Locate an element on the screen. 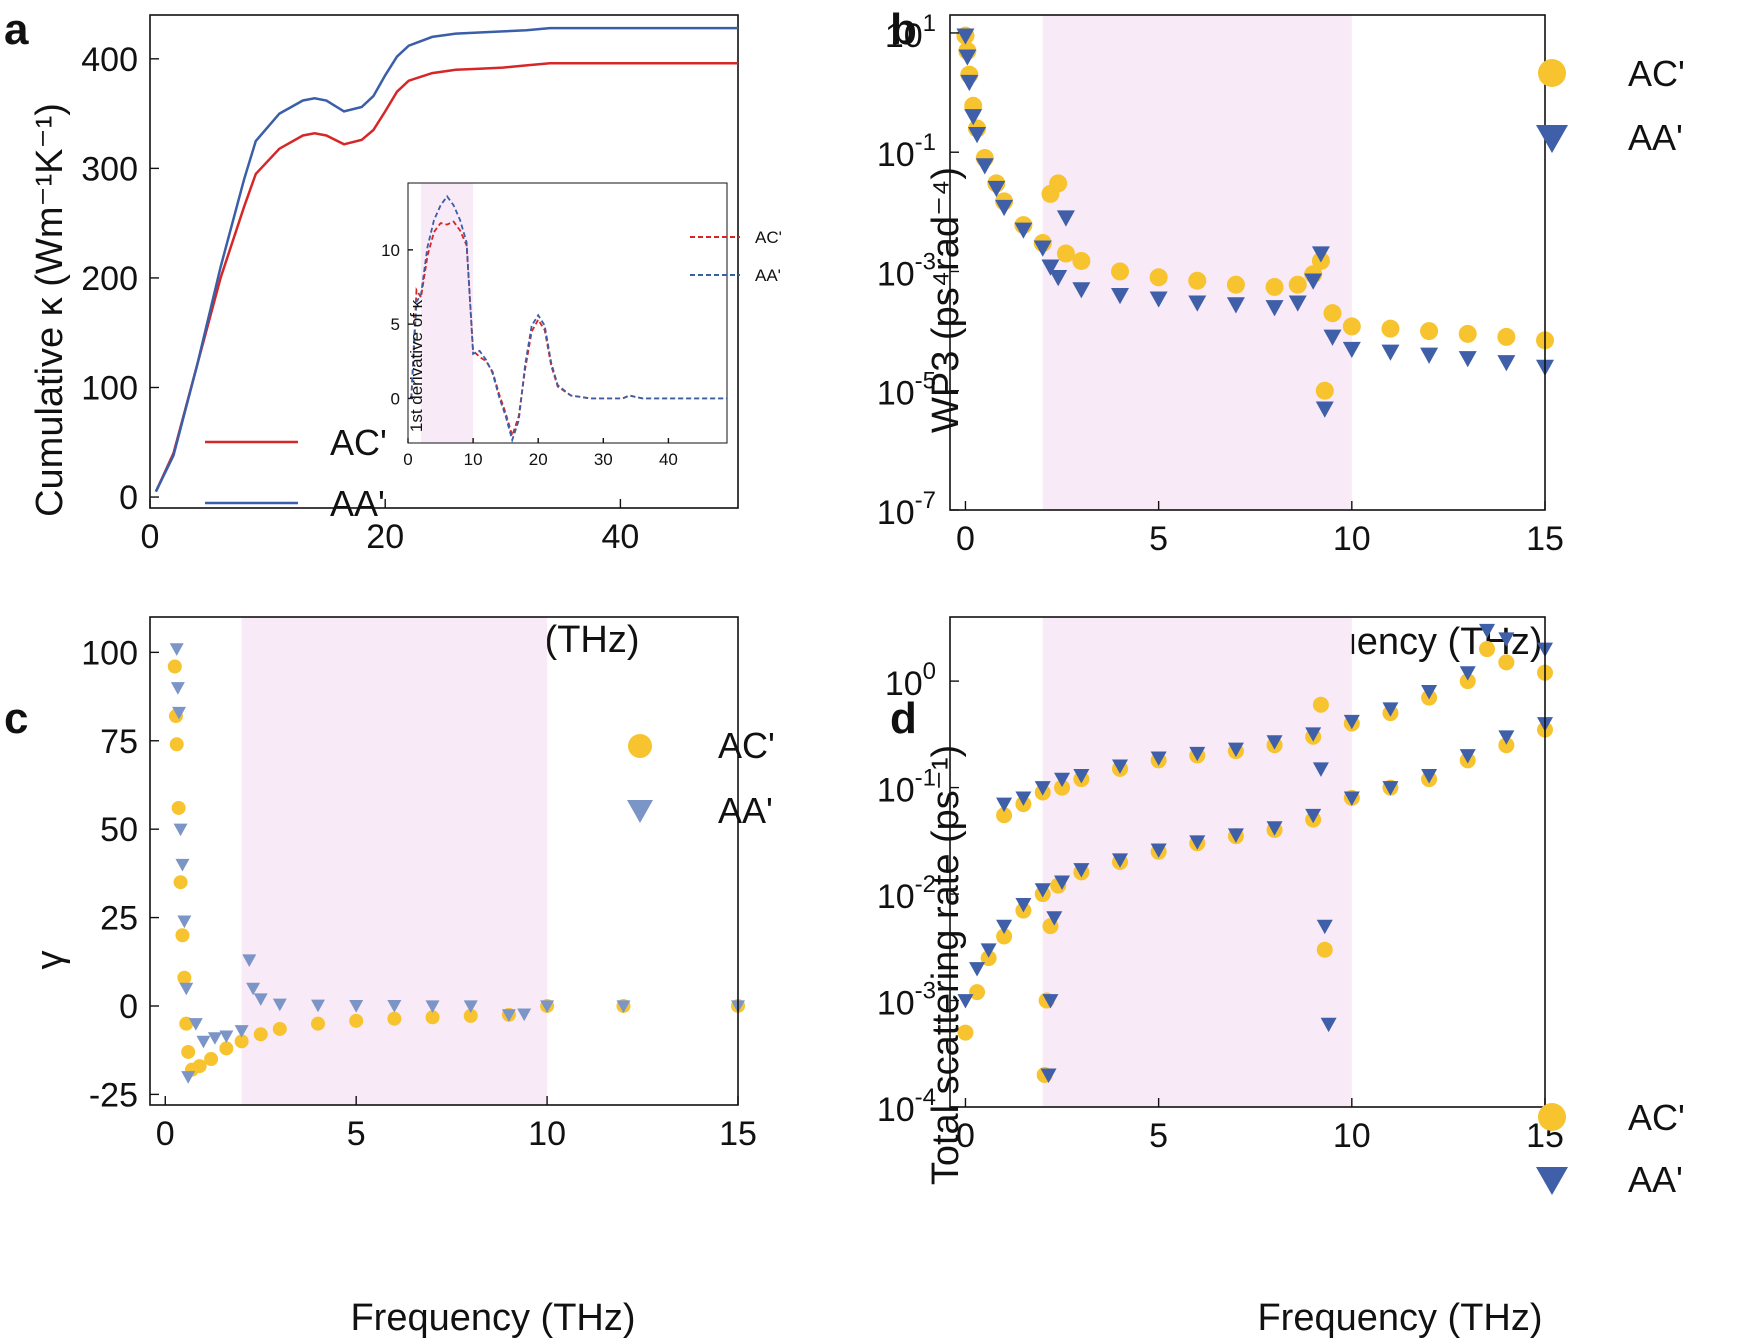 The width and height of the screenshot is (1762, 1339). panel-letter-d: d is located at coordinates (903, 718).